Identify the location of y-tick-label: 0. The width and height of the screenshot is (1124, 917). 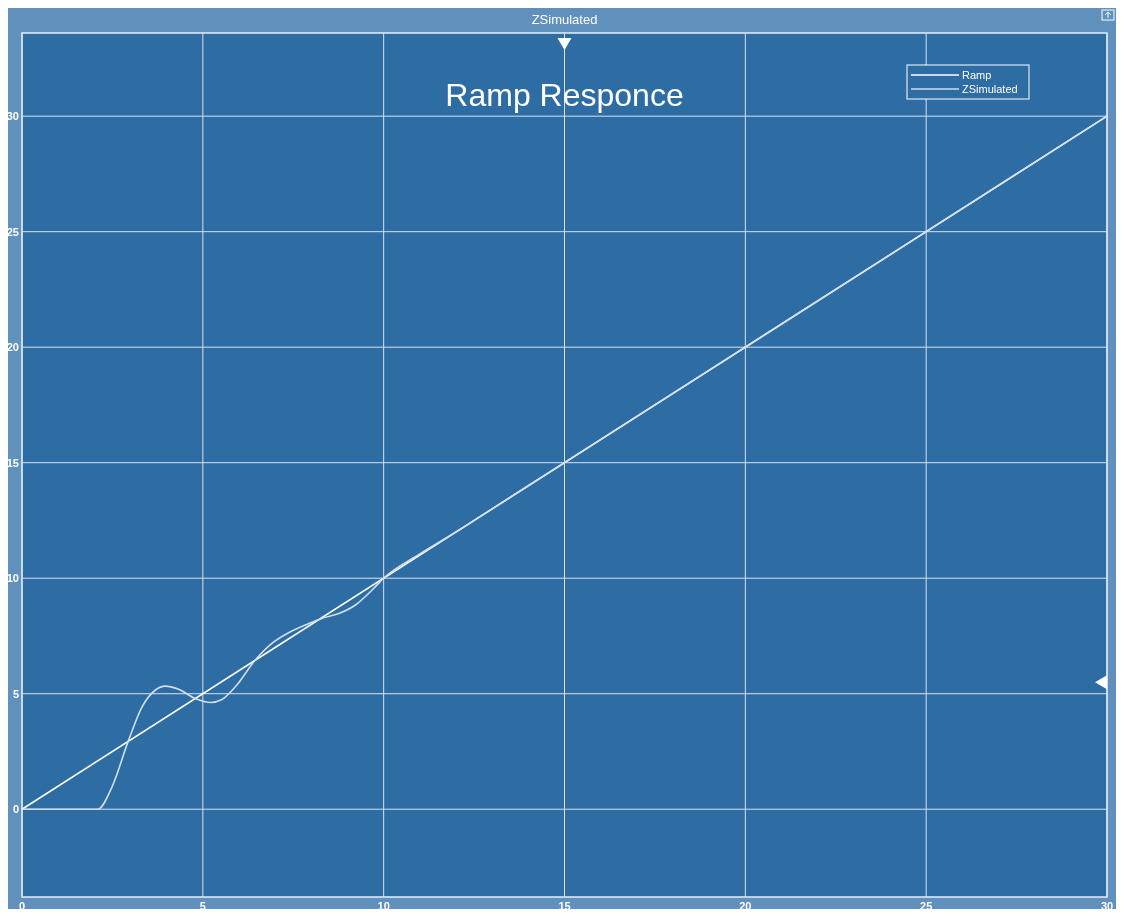
(15, 809).